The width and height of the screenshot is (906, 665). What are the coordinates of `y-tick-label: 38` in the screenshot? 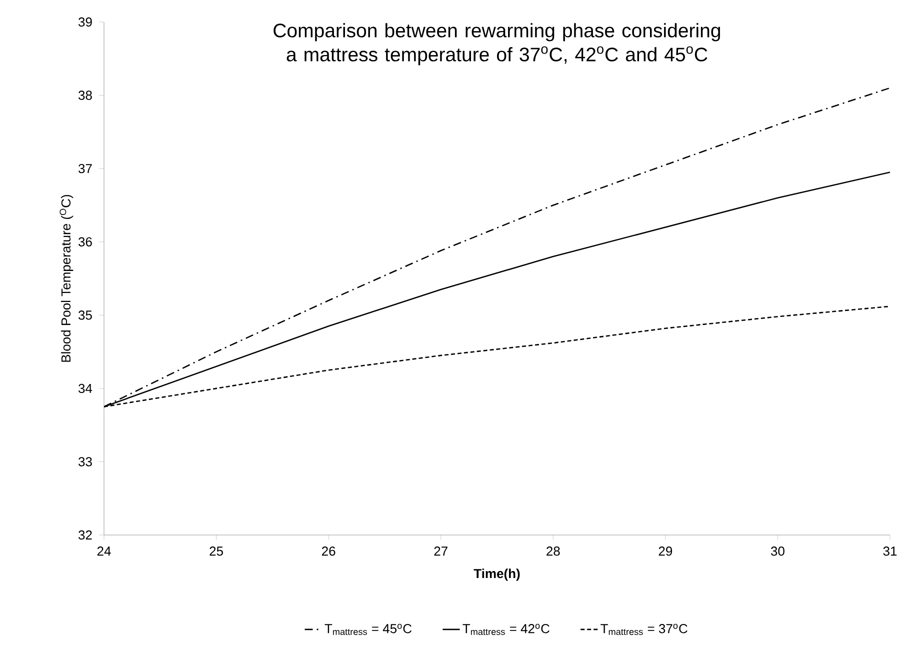 It's located at (85, 95).